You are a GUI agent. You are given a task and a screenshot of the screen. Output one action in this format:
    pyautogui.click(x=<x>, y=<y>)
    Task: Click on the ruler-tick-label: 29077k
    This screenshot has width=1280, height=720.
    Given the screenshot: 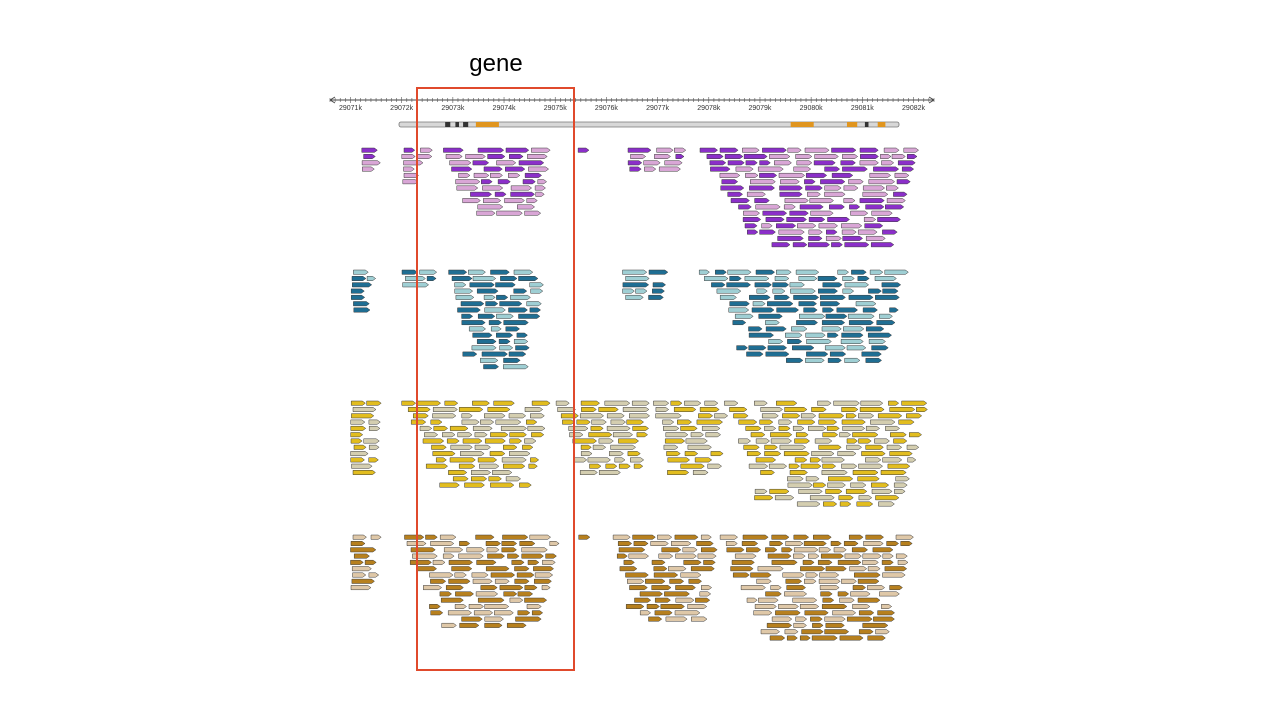 What is the action you would take?
    pyautogui.click(x=657, y=108)
    